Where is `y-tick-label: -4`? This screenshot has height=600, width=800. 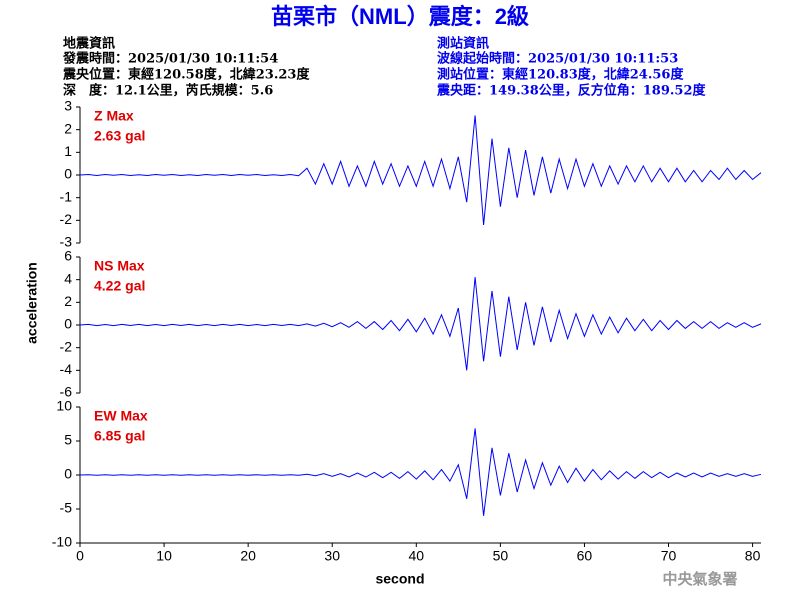 y-tick-label: -4 is located at coordinates (66, 369).